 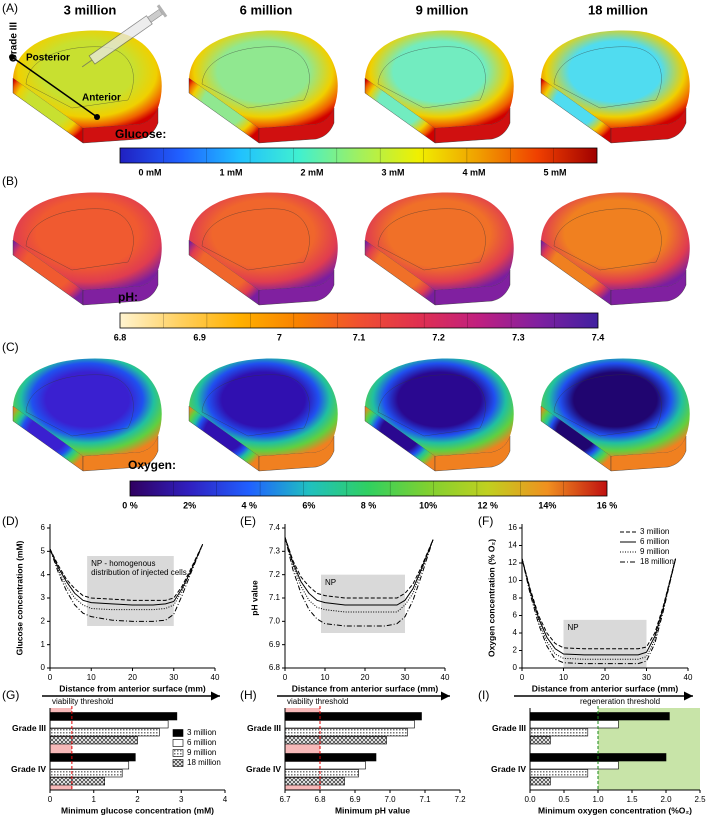 I want to click on column-title: 9 million, so click(x=442, y=9).